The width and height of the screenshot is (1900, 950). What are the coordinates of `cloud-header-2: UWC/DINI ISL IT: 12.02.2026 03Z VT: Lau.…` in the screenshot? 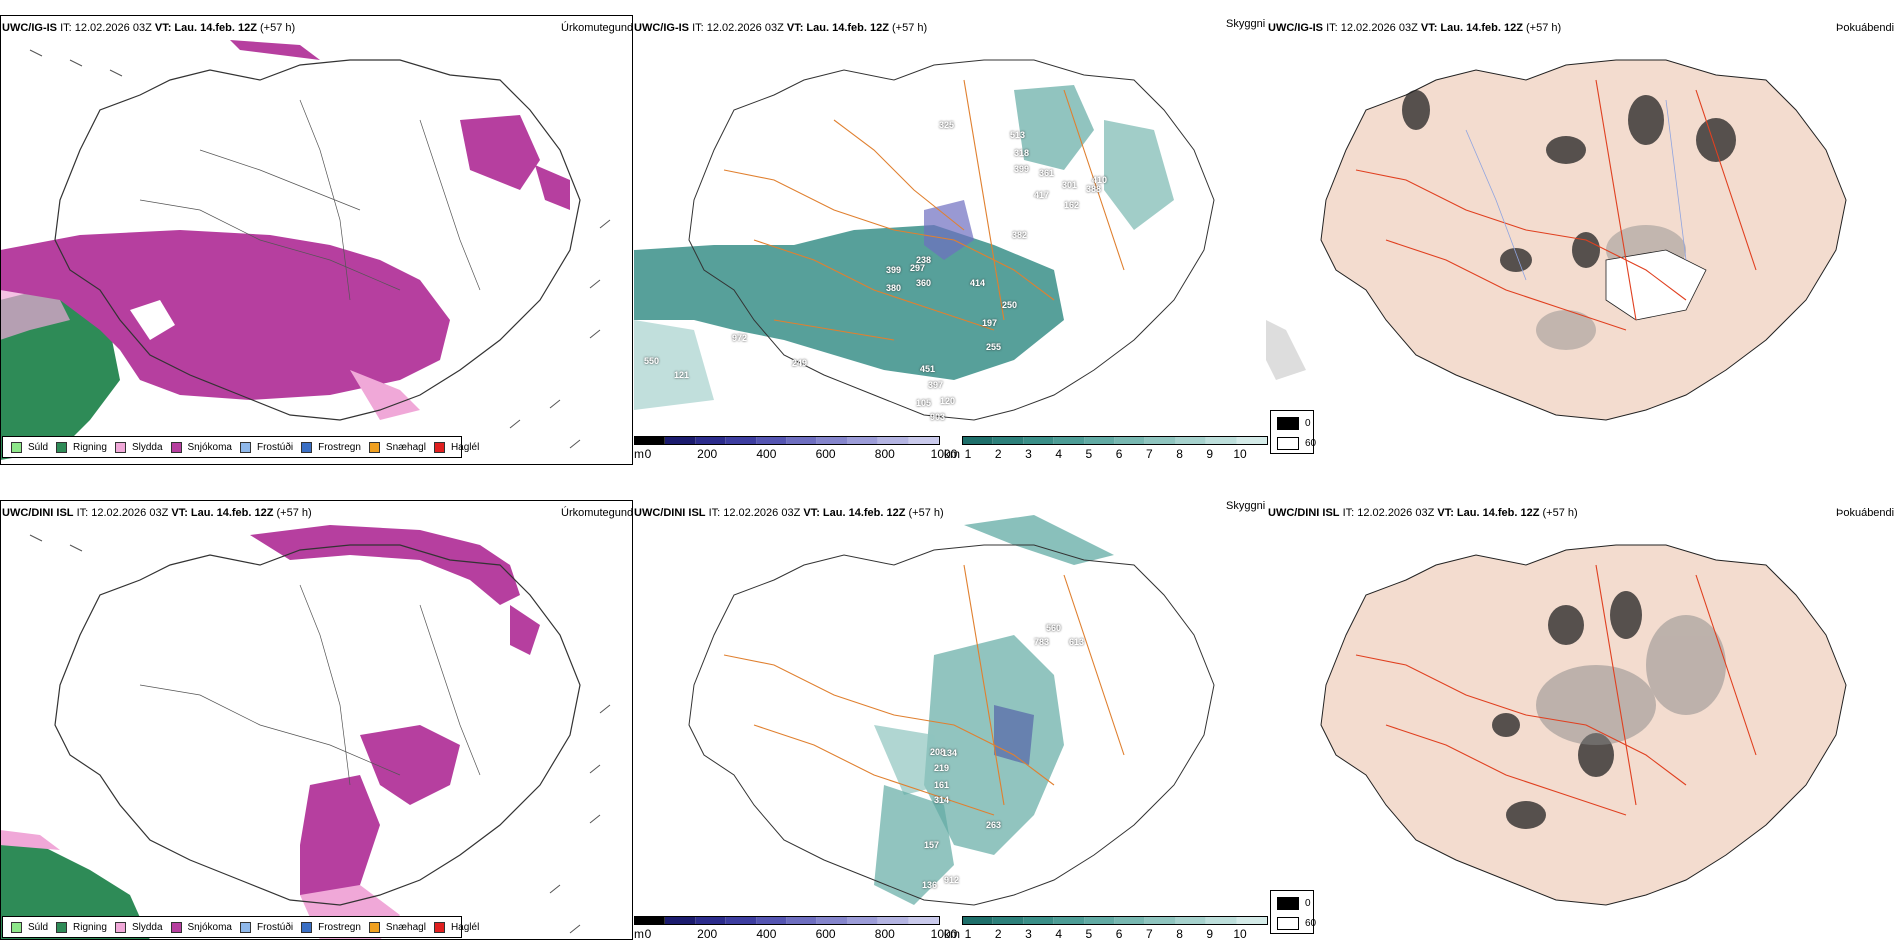 It's located at (789, 513).